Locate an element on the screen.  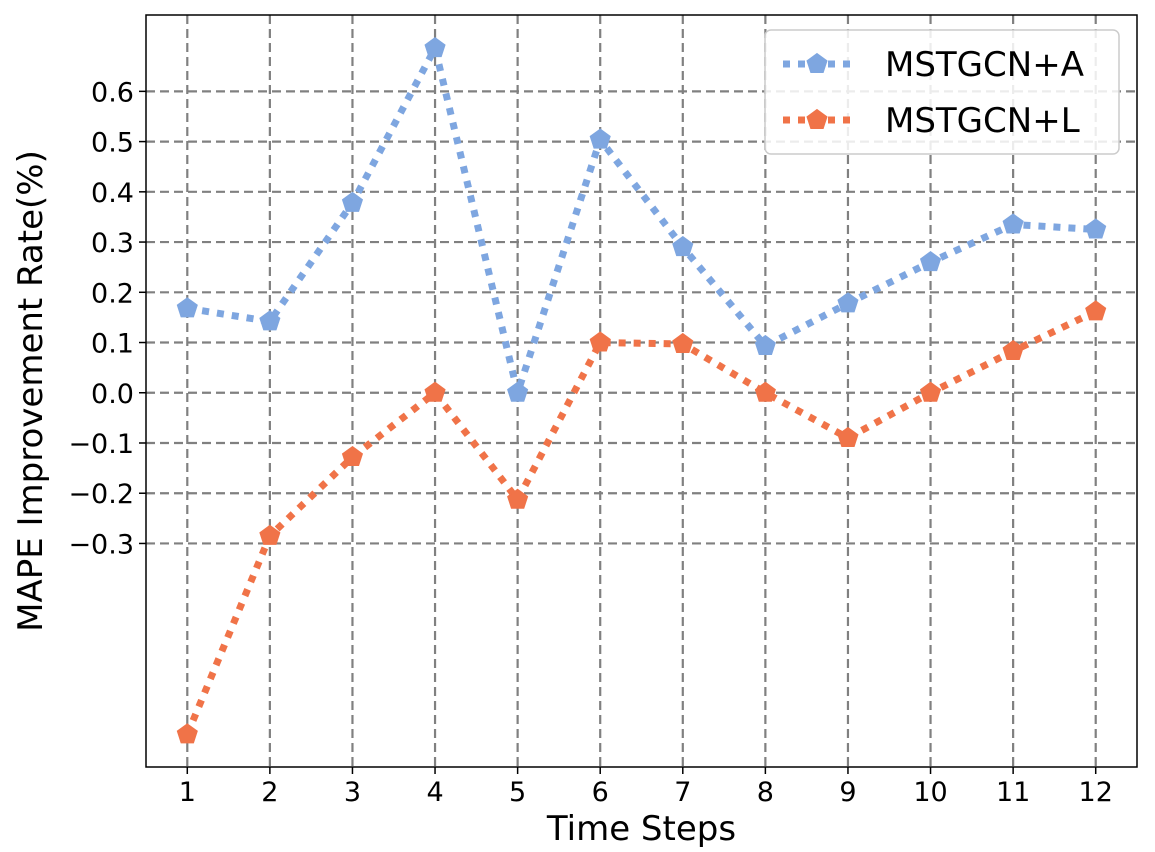
x-tick-label: 2 is located at coordinates (269, 792).